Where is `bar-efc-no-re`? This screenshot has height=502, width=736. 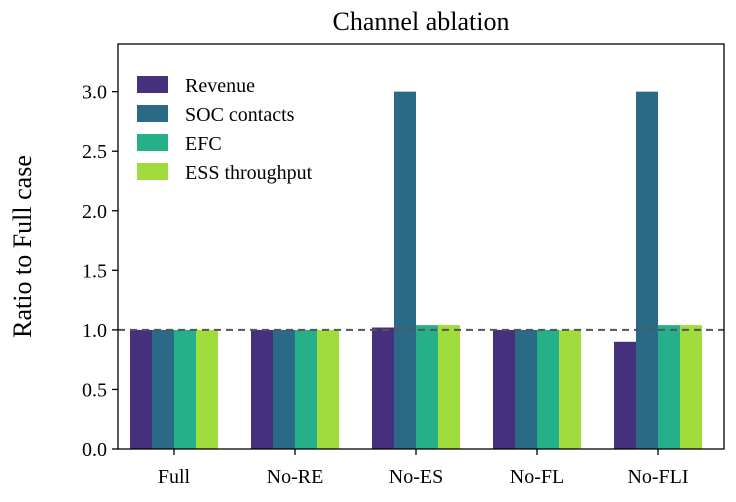
bar-efc-no-re is located at coordinates (306, 389).